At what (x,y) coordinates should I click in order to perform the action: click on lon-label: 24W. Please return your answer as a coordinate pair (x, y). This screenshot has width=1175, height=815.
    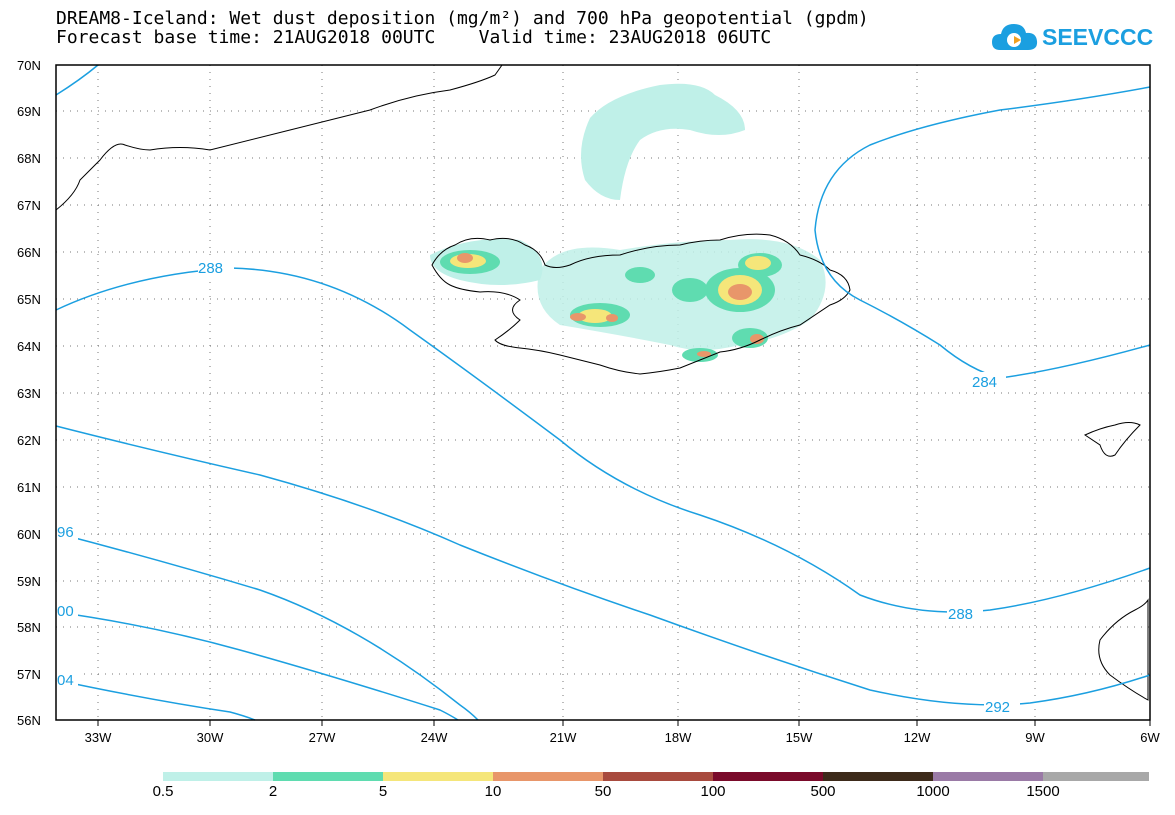
    Looking at the image, I should click on (434, 737).